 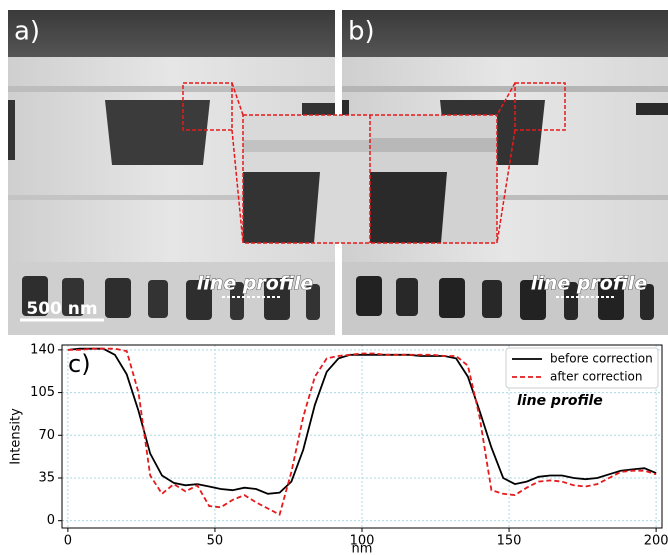 I want to click on legend-label: after correction, so click(x=596, y=377).